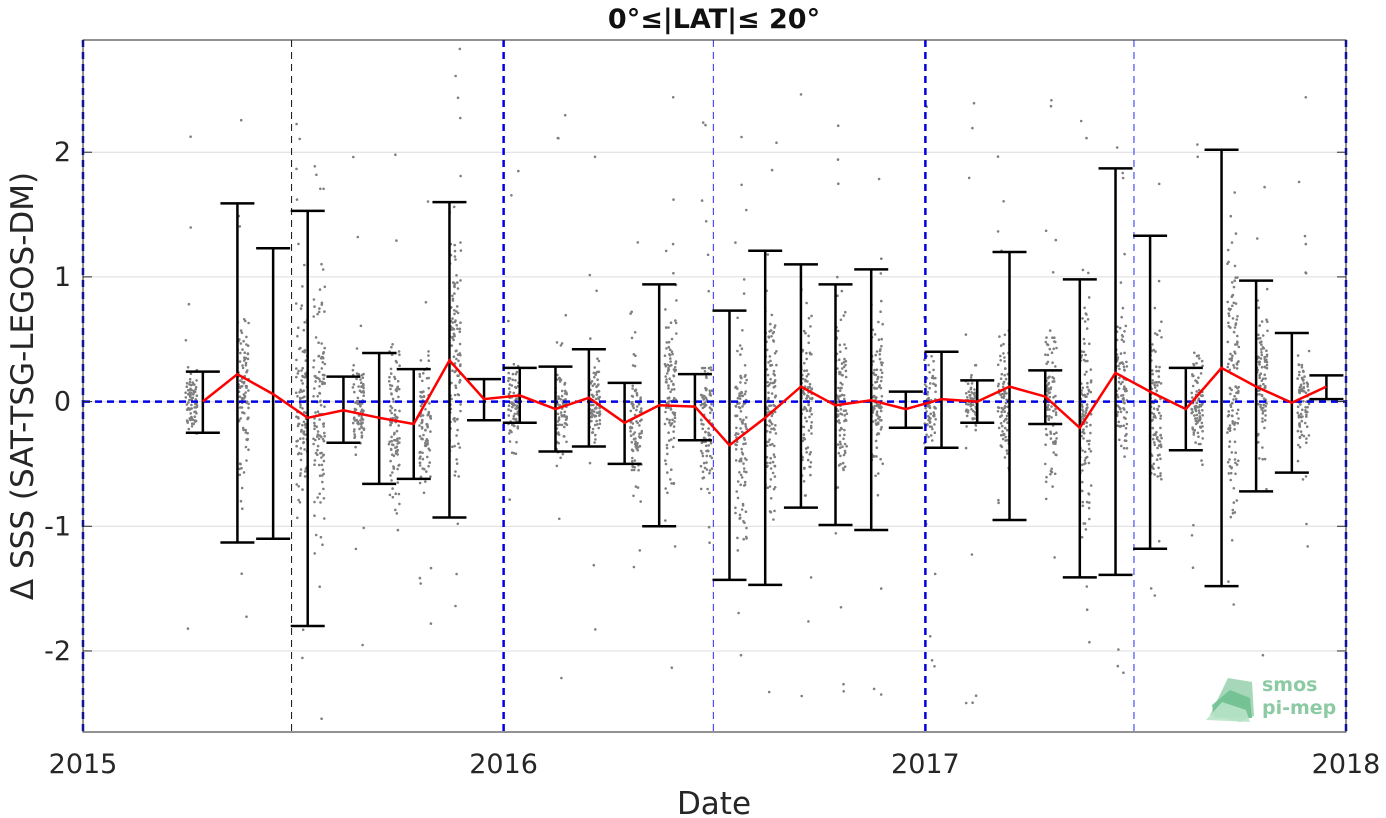 The image size is (1386, 818). What do you see at coordinates (764, 402) in the screenshot?
I see `mean-line` at bounding box center [764, 402].